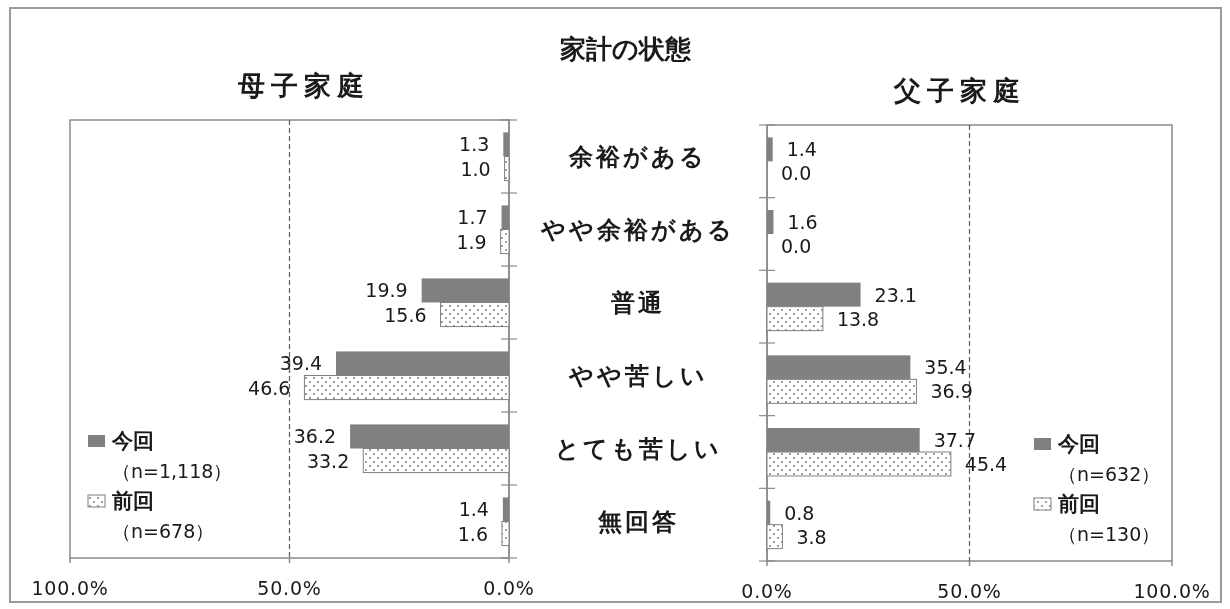  Describe the element at coordinates (945, 367) in the screenshot. I see `data-label: 35.4` at that location.